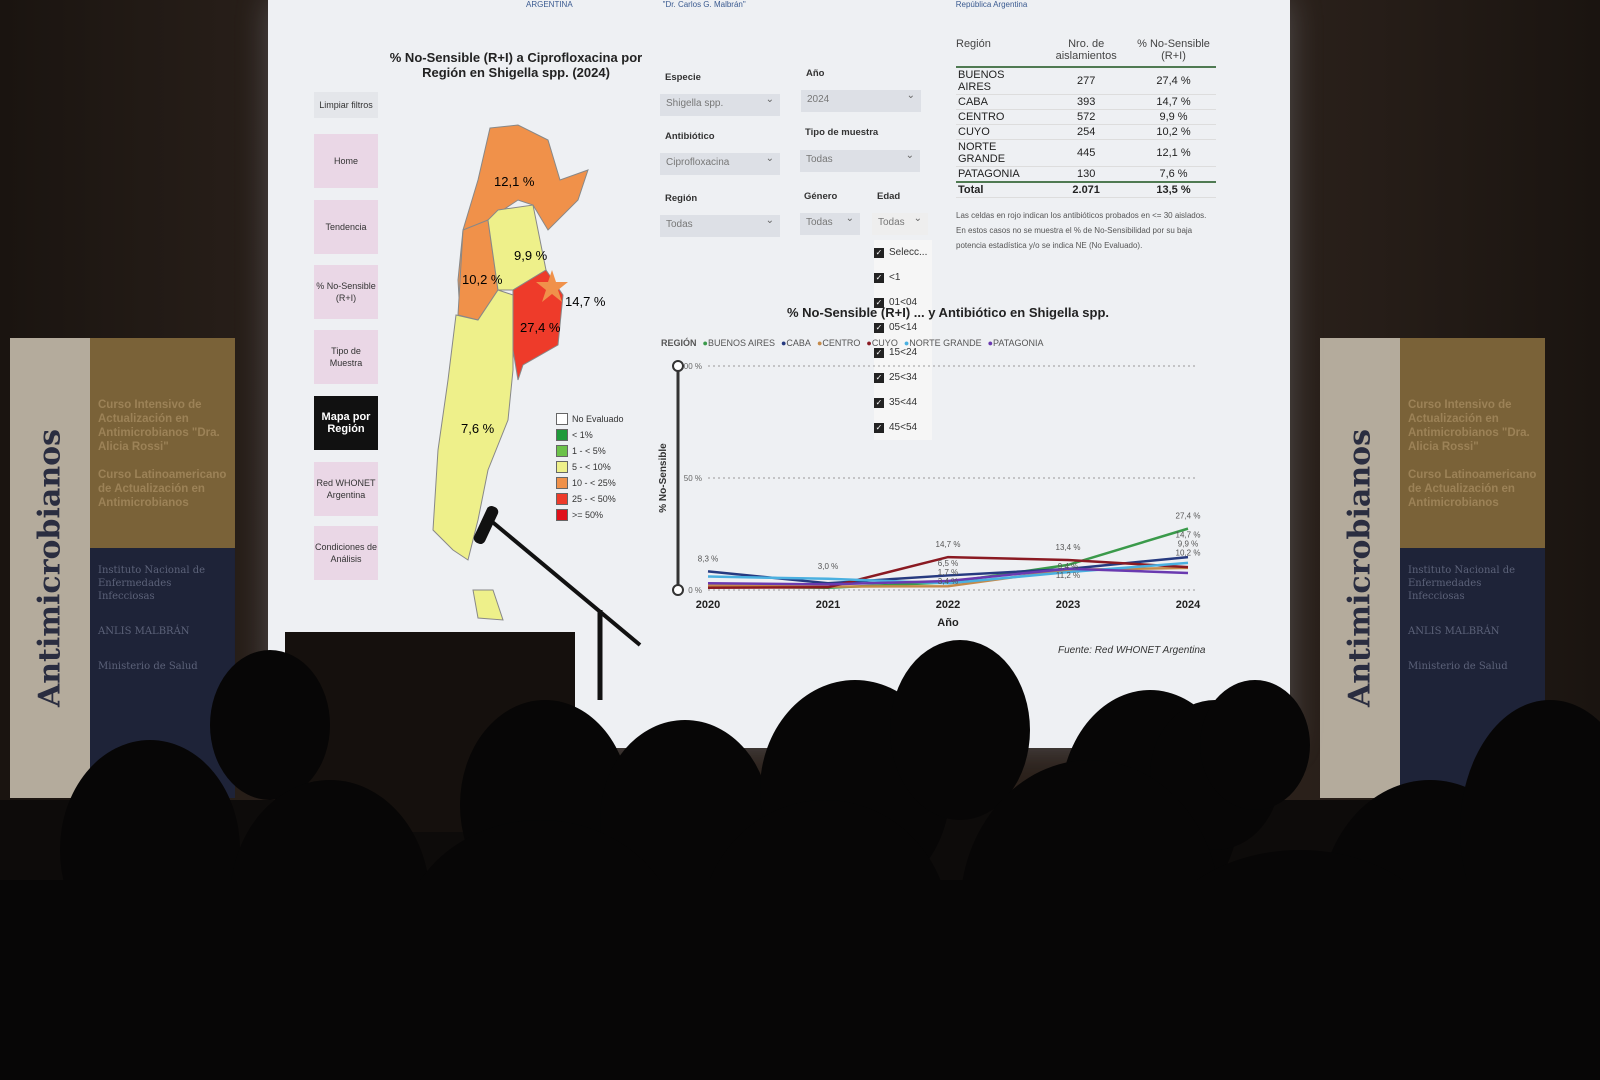  Describe the element at coordinates (1086, 189) in the screenshot. I see `total-count: 2.071` at that location.